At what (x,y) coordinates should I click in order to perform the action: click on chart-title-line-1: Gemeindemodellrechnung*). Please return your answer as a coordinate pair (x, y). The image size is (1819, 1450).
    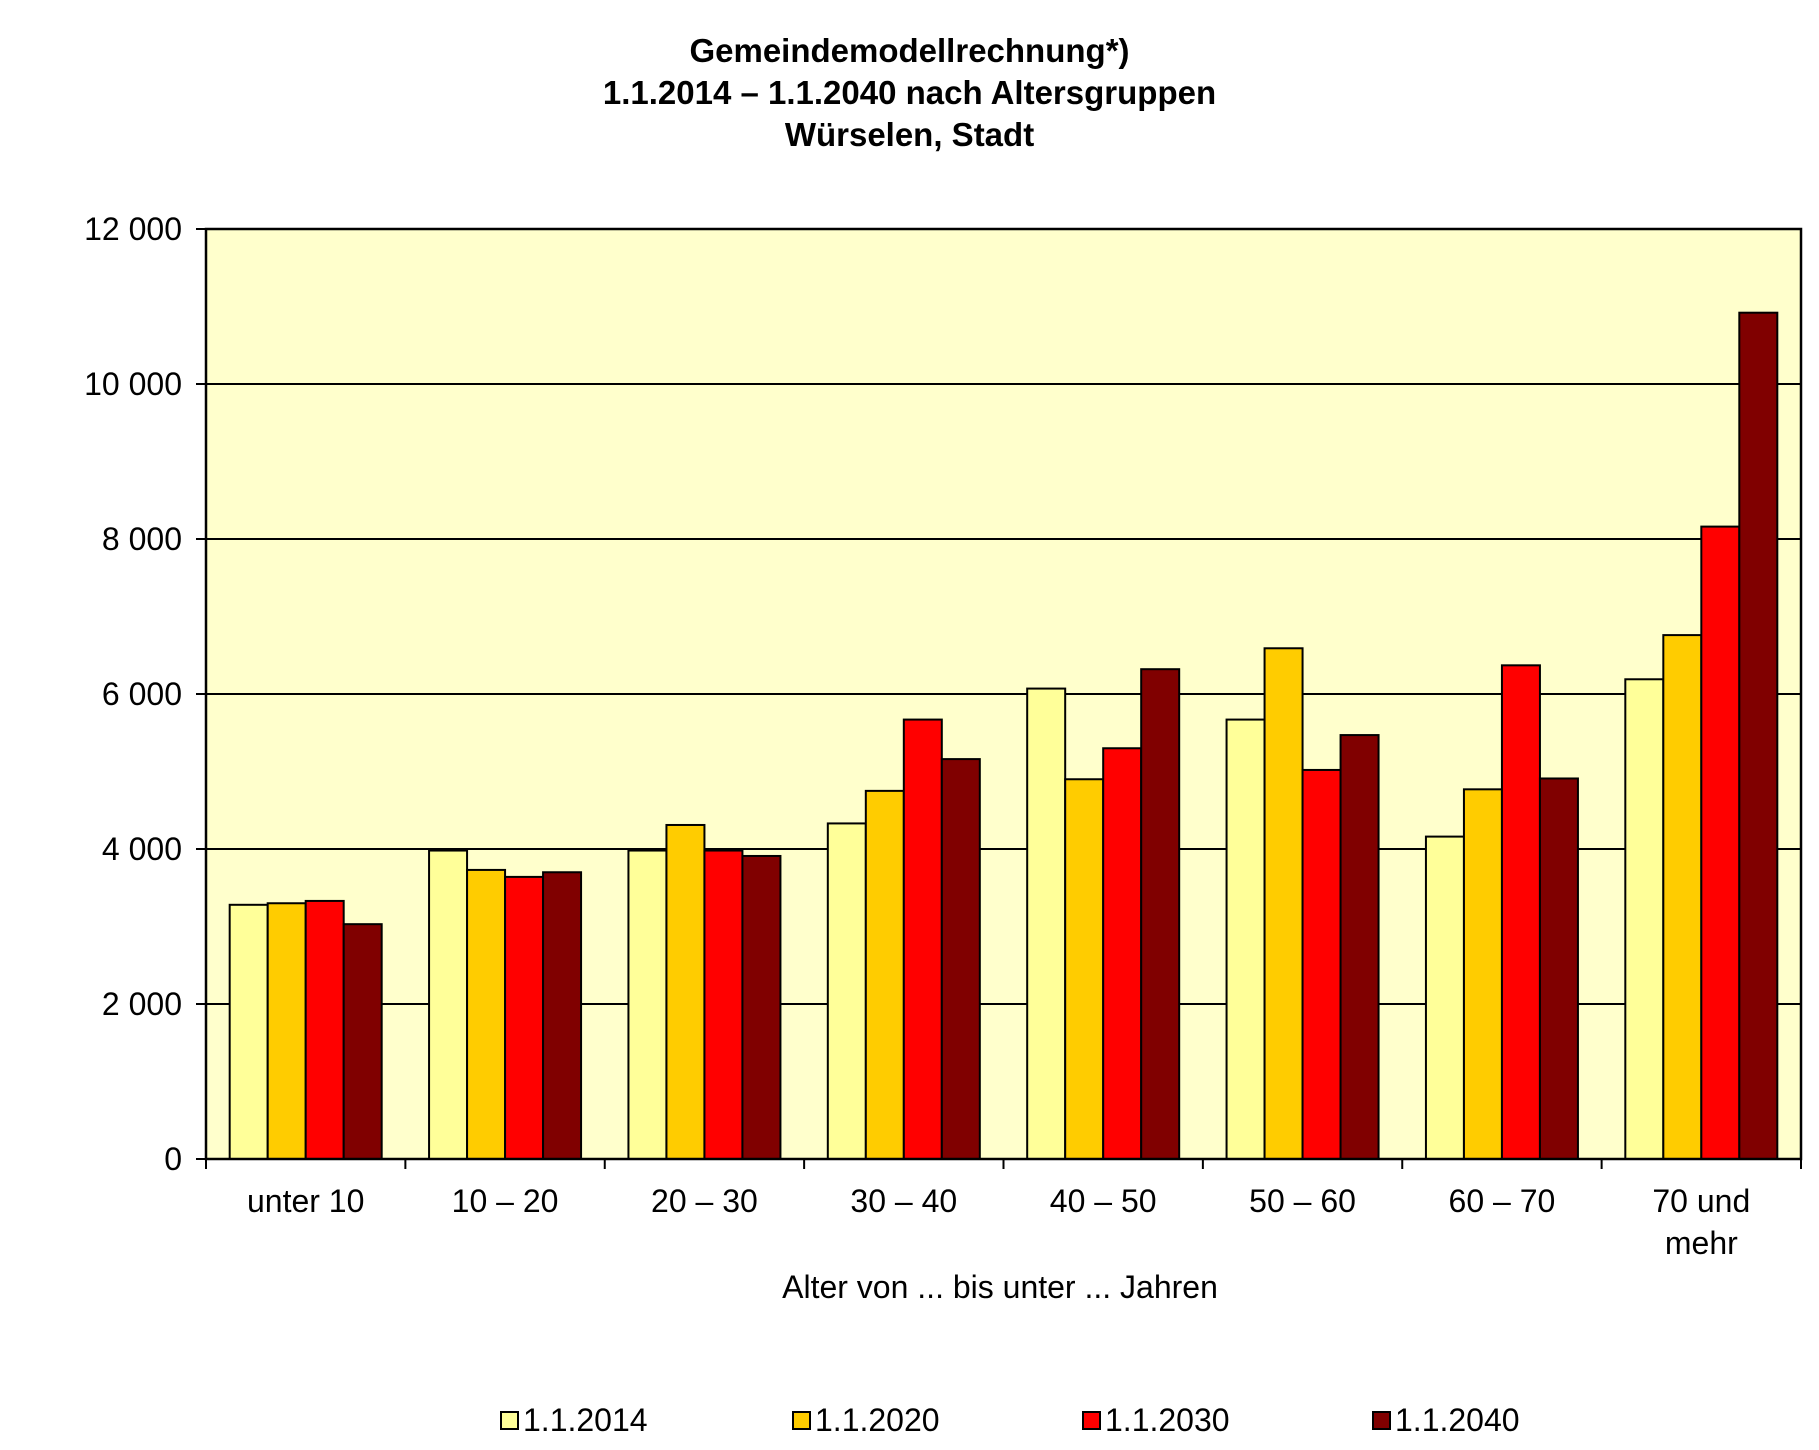
    Looking at the image, I should click on (909, 50).